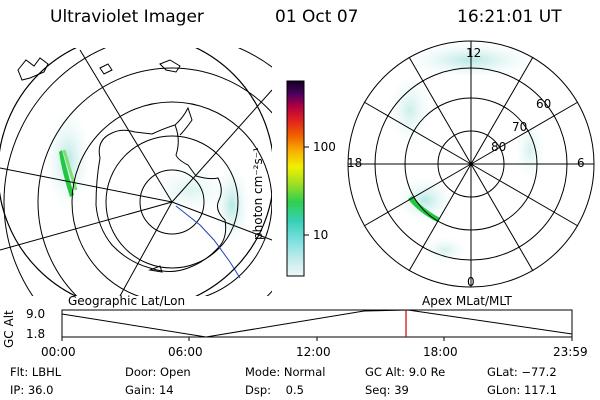 The width and height of the screenshot is (600, 400). Describe the element at coordinates (285, 372) in the screenshot. I see `status-mode: Mode: Normal` at that location.